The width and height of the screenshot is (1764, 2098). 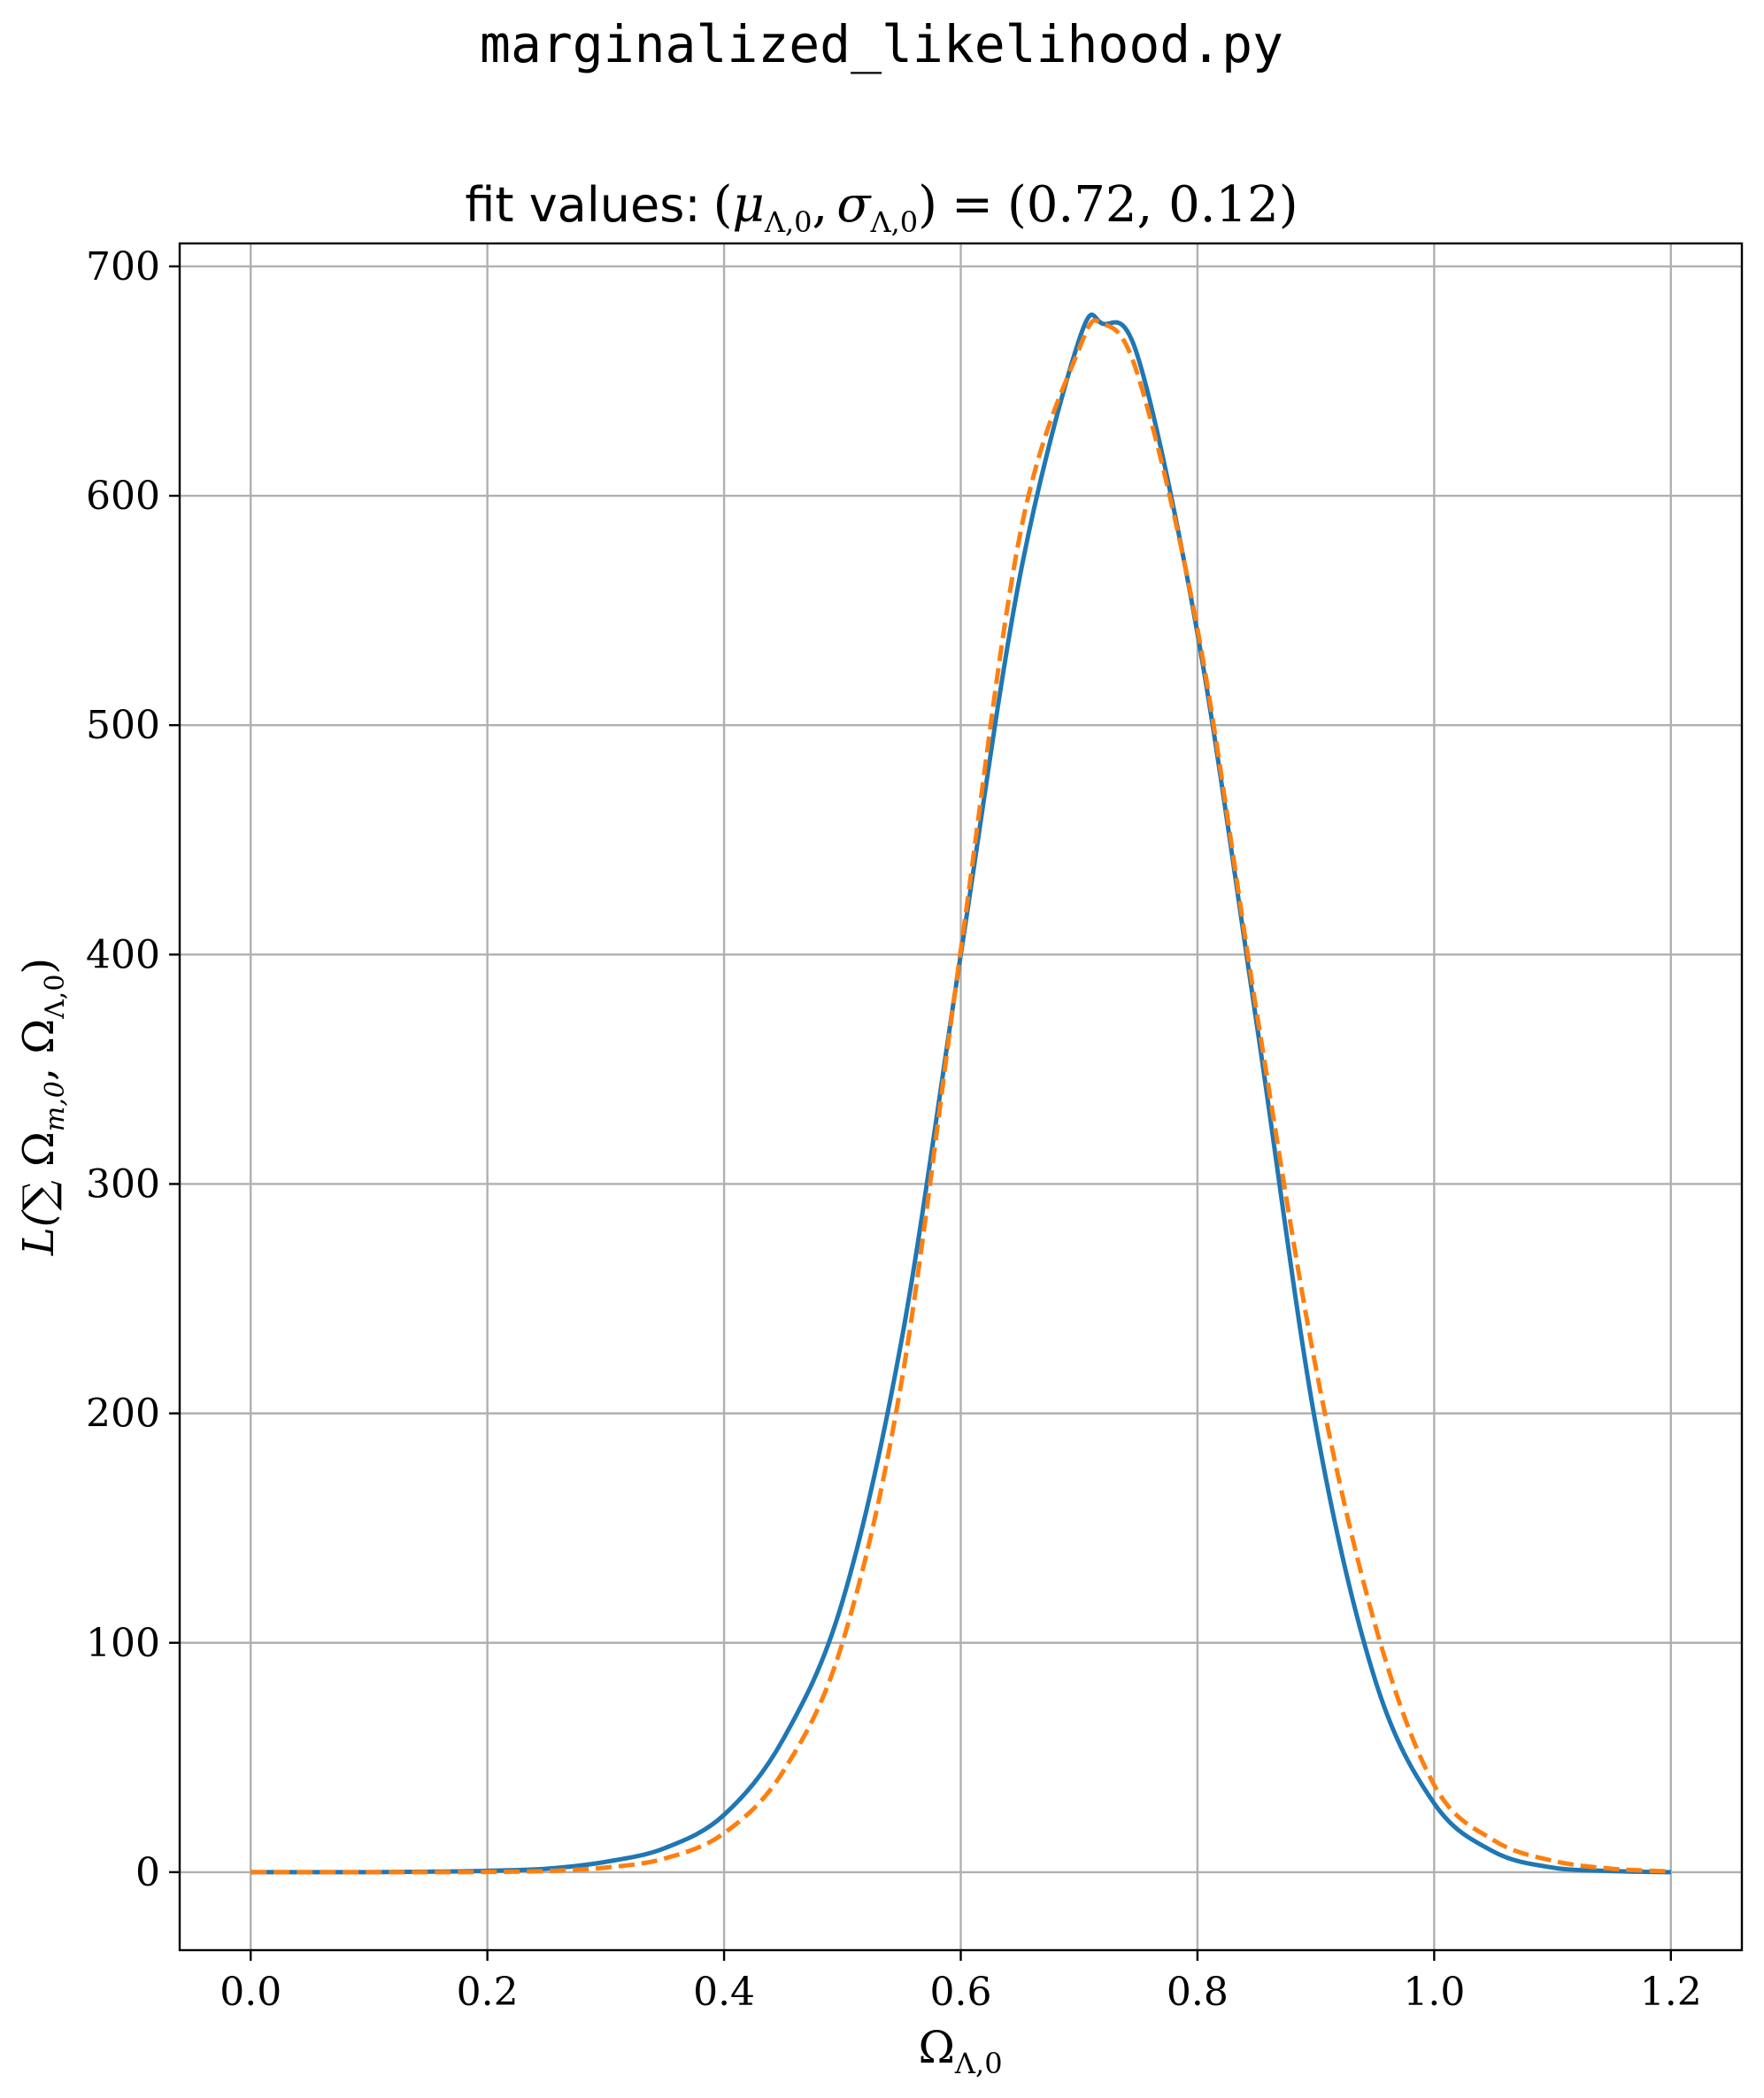 What do you see at coordinates (39, 1211) in the screenshot?
I see `y-axis-label-prefix: L(∑` at bounding box center [39, 1211].